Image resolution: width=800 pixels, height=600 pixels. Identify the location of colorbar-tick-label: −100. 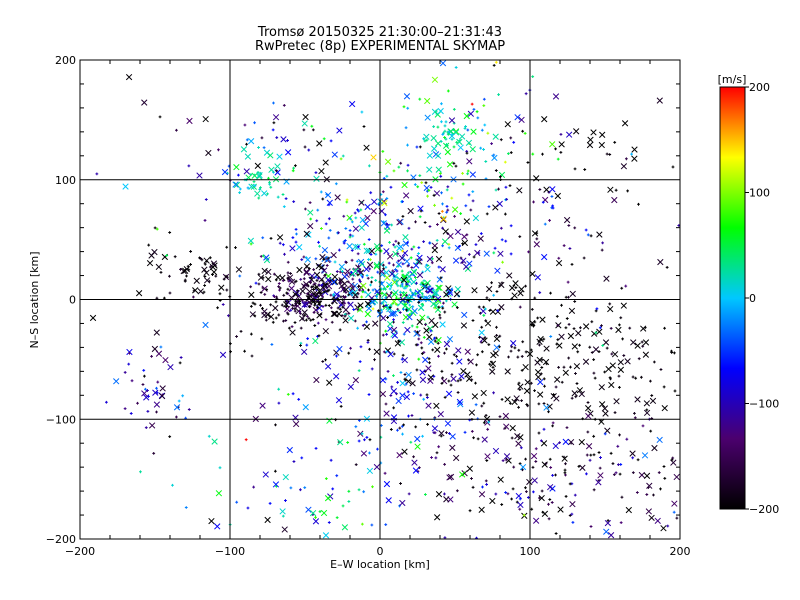
(764, 404).